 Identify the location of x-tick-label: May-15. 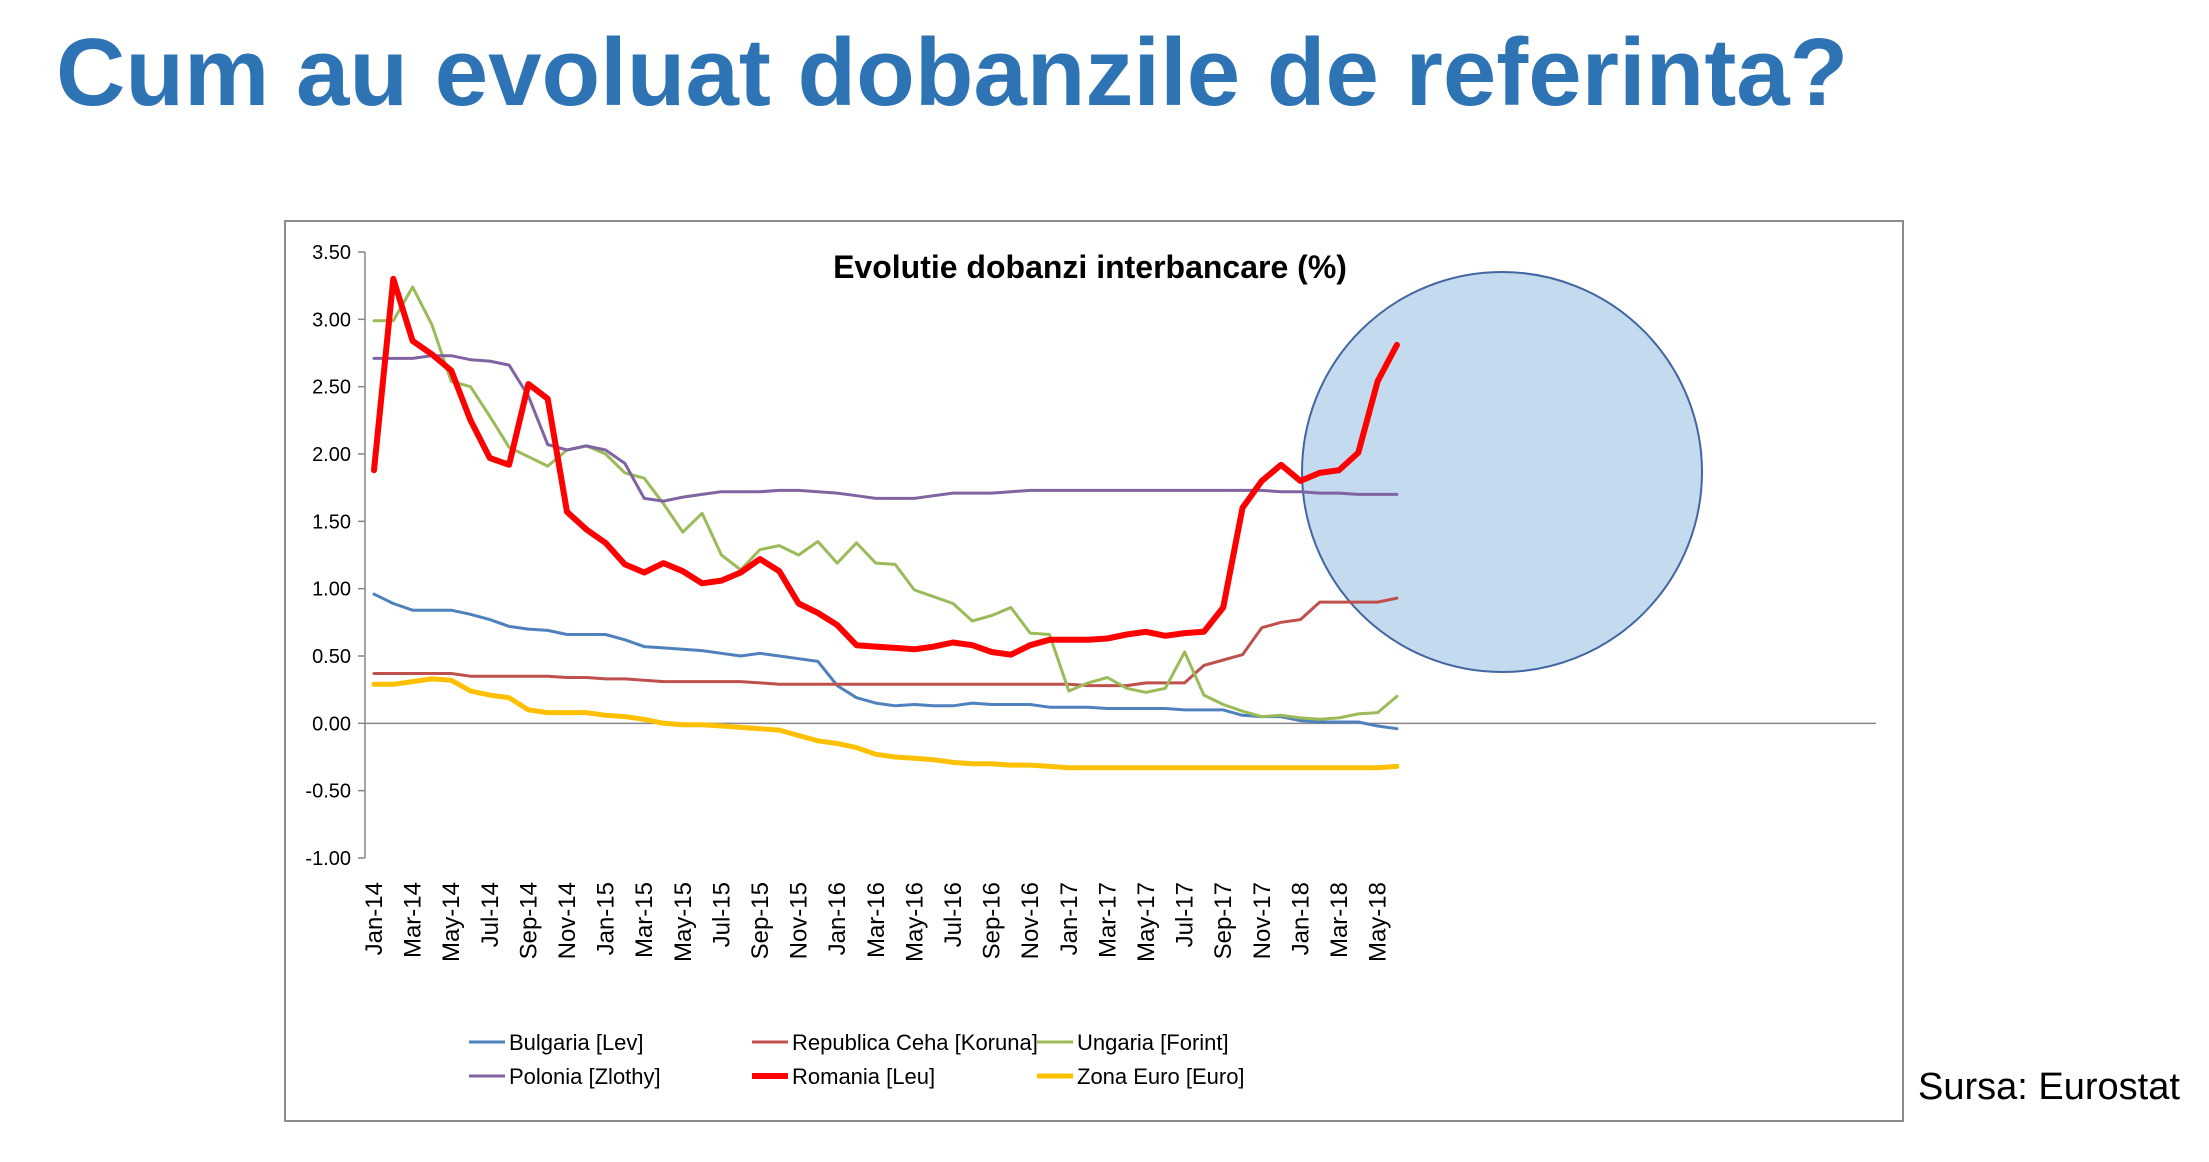
(683, 922).